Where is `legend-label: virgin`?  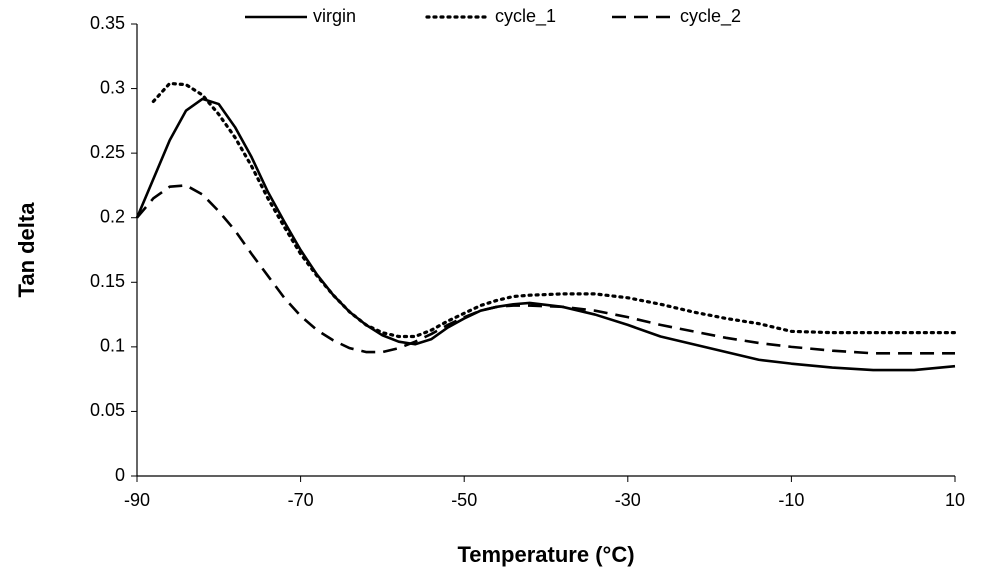
legend-label: virgin is located at coordinates (334, 16).